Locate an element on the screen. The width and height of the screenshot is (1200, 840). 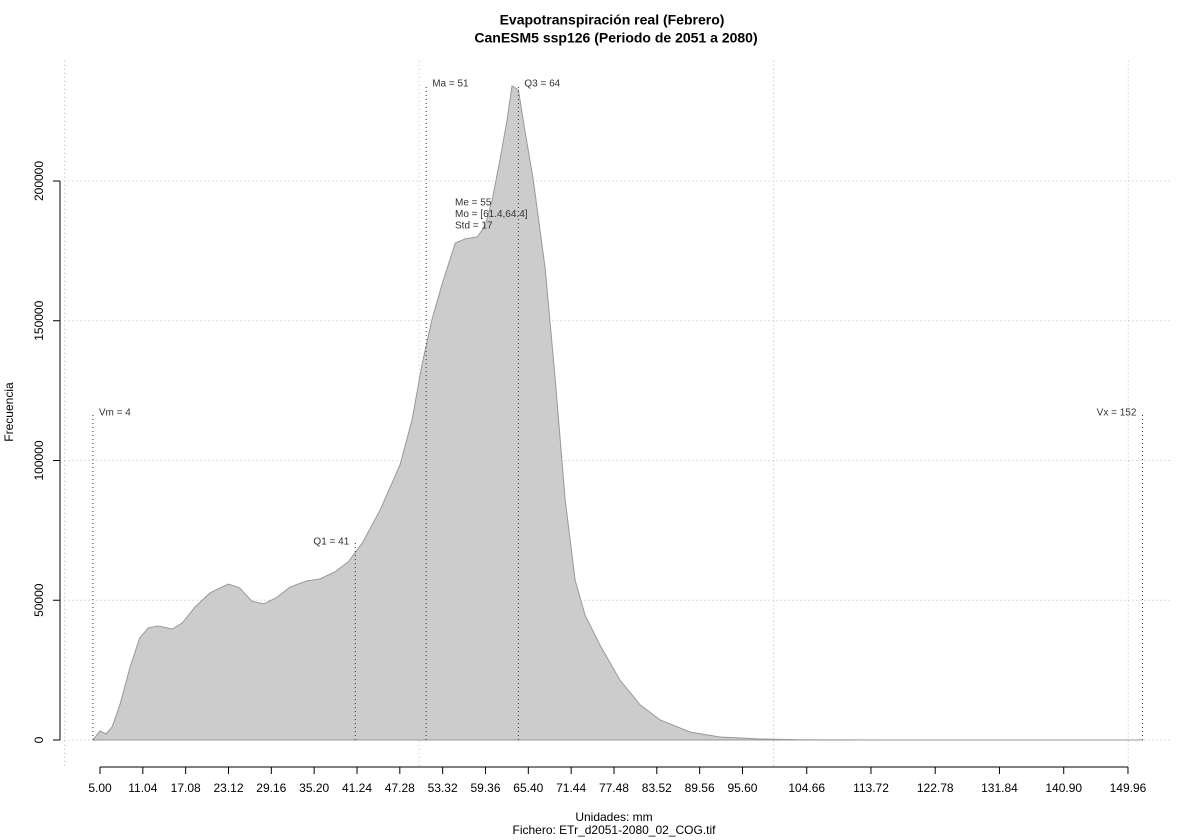
chart-subtitle: CanESM5 ssp126 (Periodo de 2051 a 2080) is located at coordinates (615, 38).